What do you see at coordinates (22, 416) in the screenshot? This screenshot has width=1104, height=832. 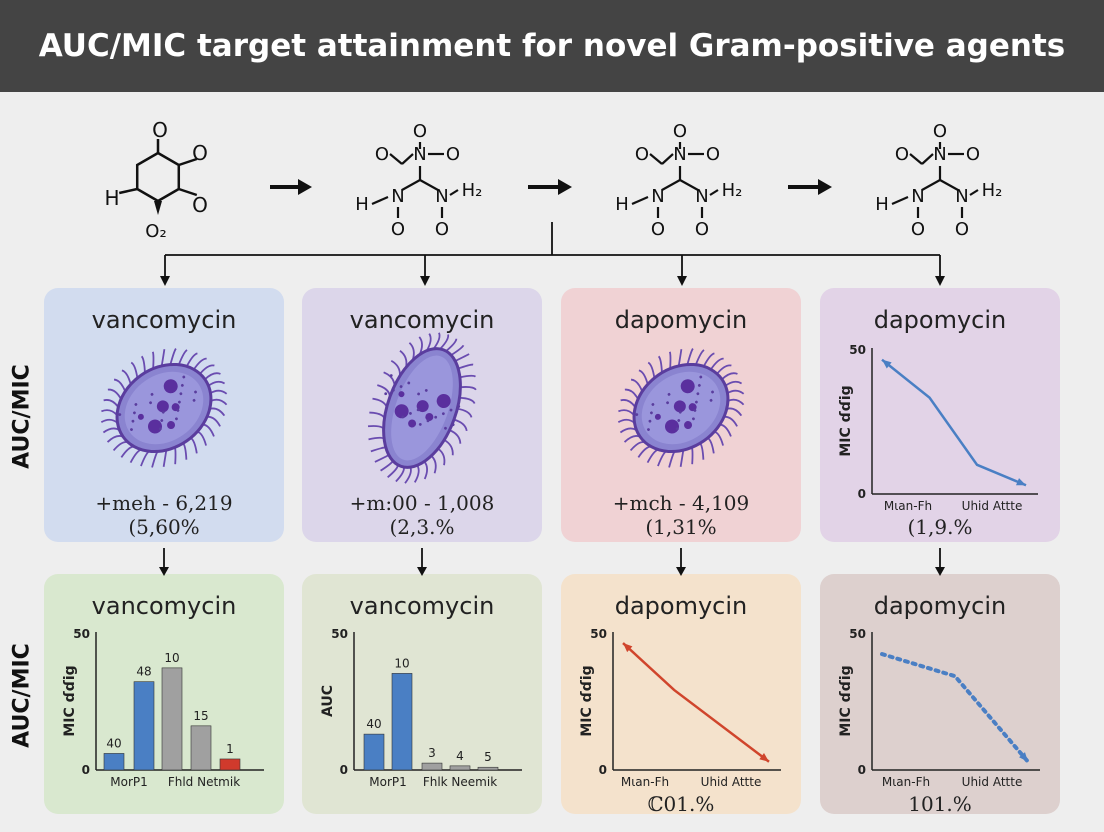 I see `row-label-top: AUC/MIC` at bounding box center [22, 416].